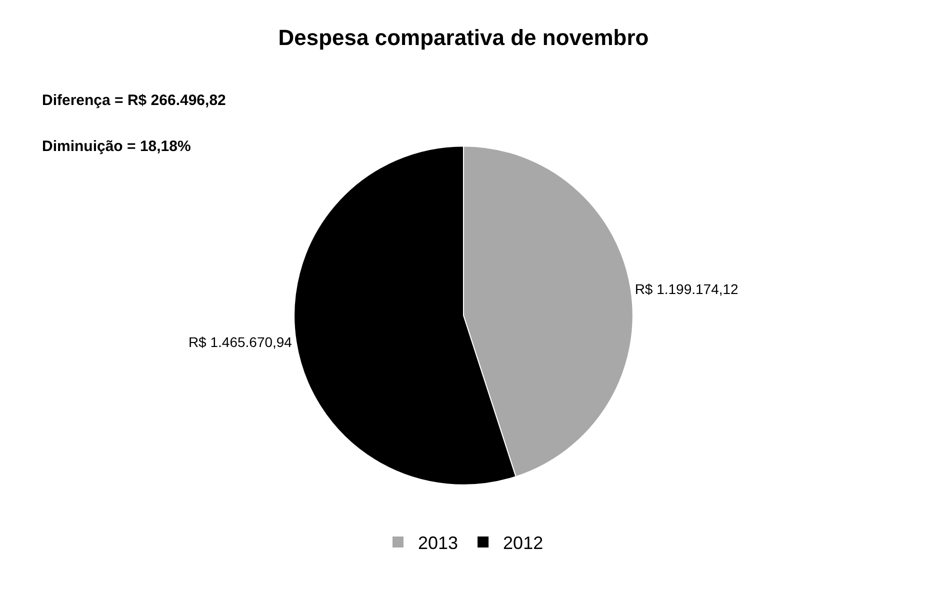 The width and height of the screenshot is (927, 591). Describe the element at coordinates (438, 543) in the screenshot. I see `legend-label: 2013` at that location.